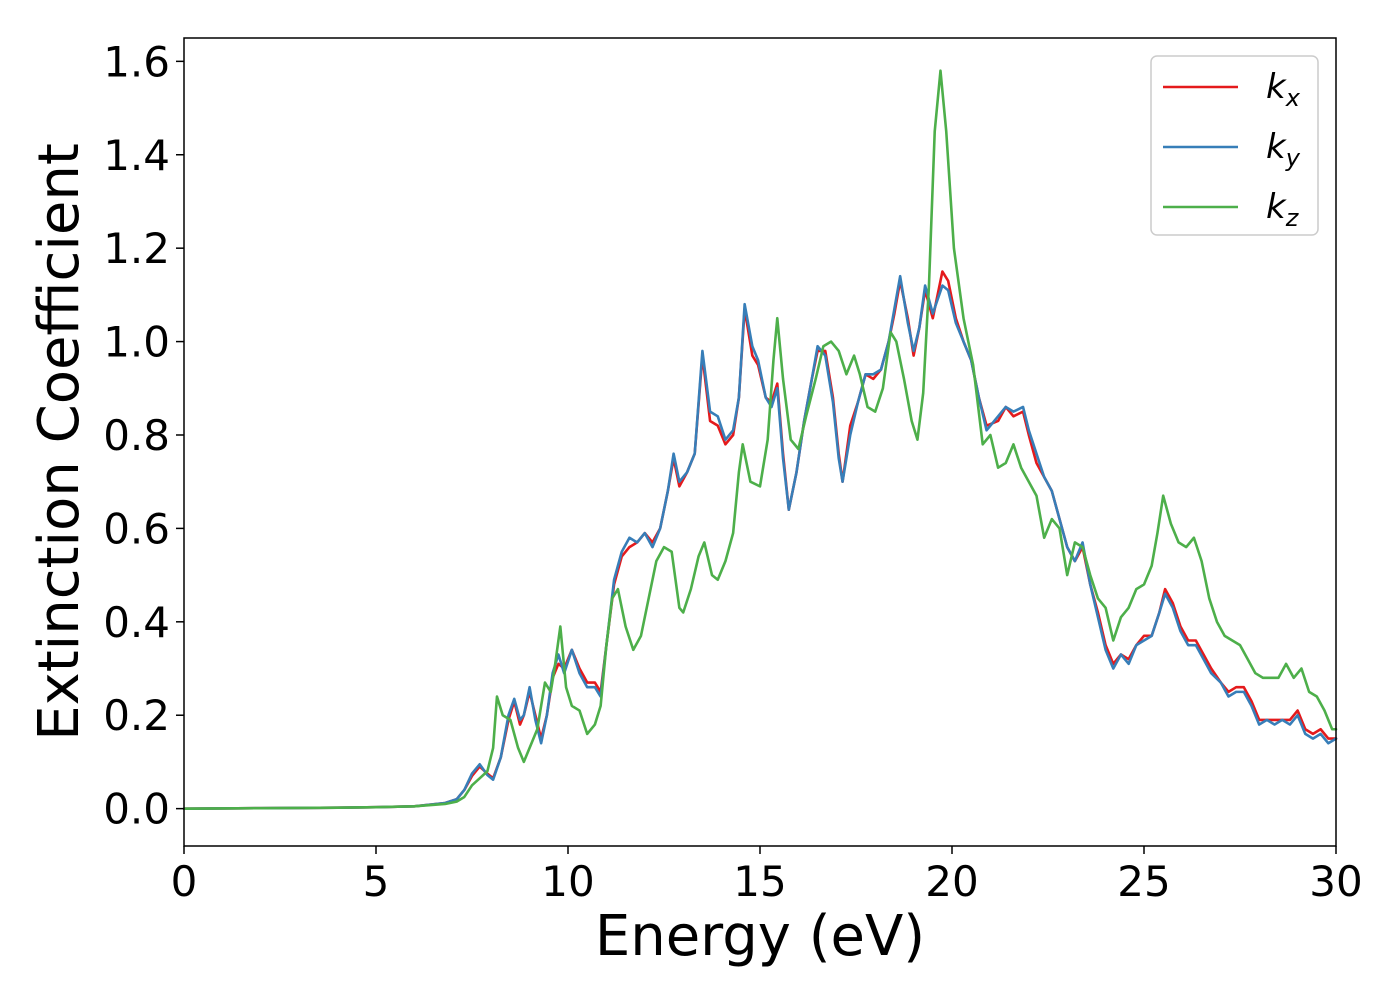  What do you see at coordinates (1234, 145) in the screenshot?
I see `legend-frame` at bounding box center [1234, 145].